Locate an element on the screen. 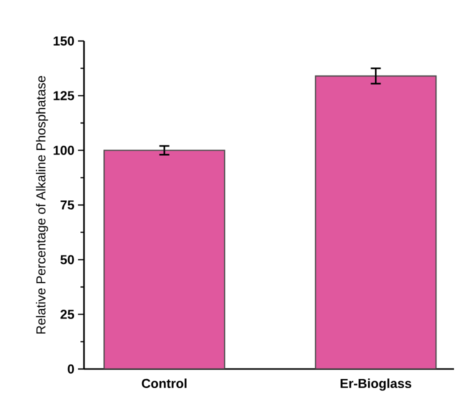 The image size is (470, 401). y-tick-label: 150 is located at coordinates (64, 41).